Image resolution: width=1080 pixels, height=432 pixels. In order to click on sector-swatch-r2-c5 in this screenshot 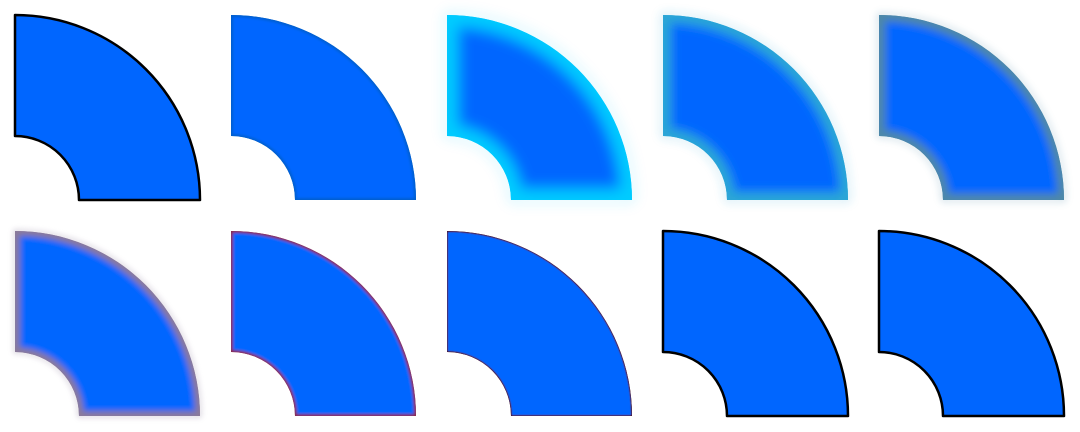, I will do `click(971, 323)`.